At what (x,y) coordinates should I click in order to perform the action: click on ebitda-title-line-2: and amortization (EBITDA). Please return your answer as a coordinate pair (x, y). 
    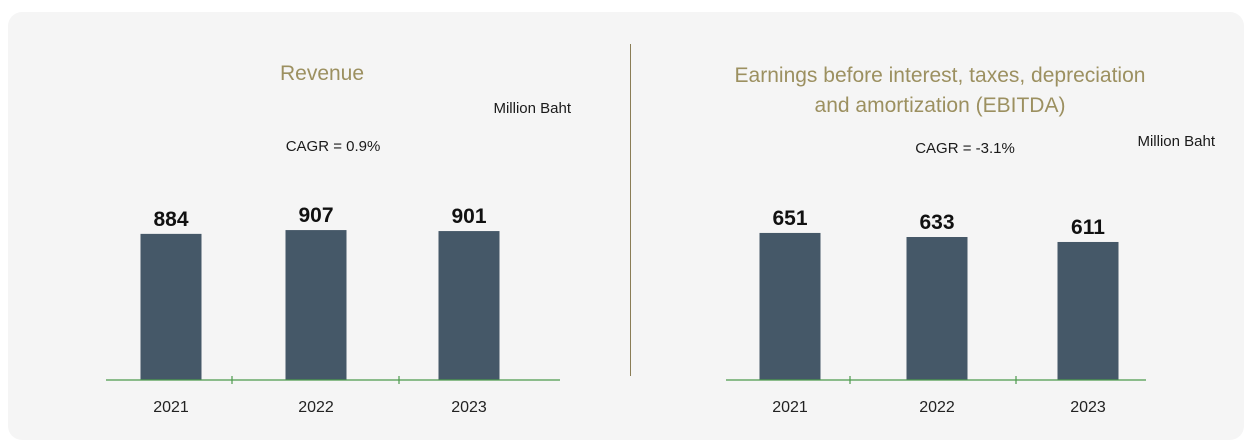
    Looking at the image, I should click on (940, 105).